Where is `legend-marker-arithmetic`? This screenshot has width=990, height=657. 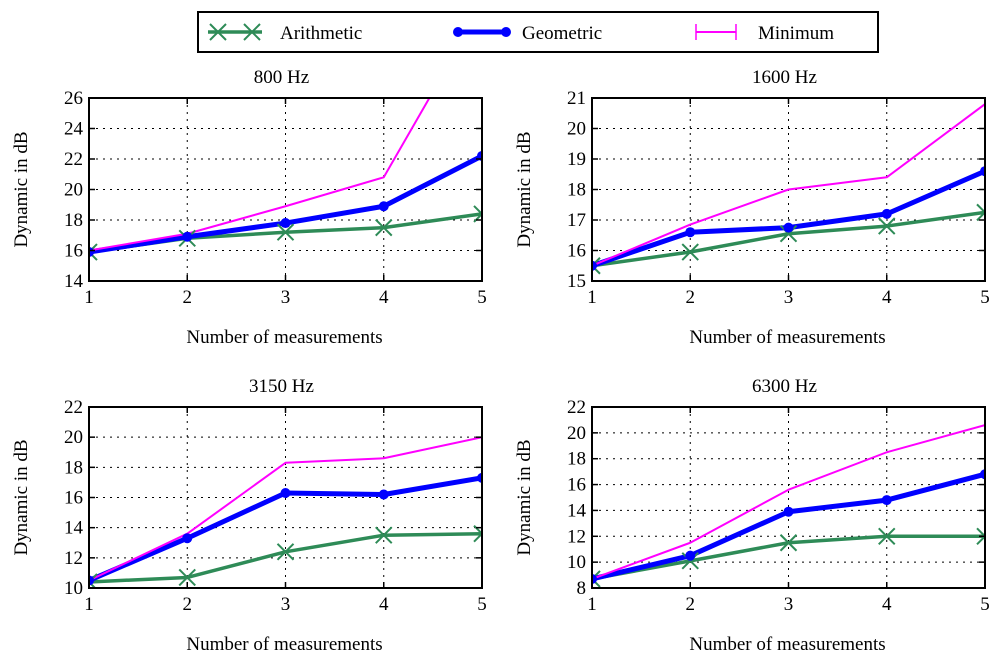
legend-marker-arithmetic is located at coordinates (252, 32).